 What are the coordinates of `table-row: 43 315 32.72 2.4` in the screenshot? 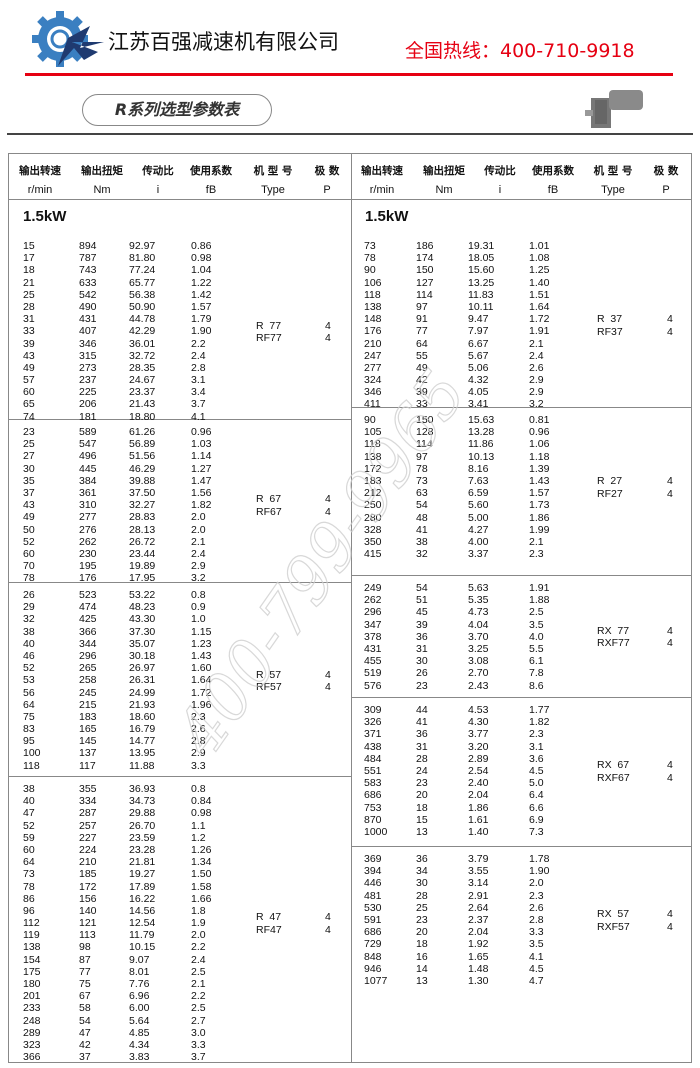 It's located at (129, 356).